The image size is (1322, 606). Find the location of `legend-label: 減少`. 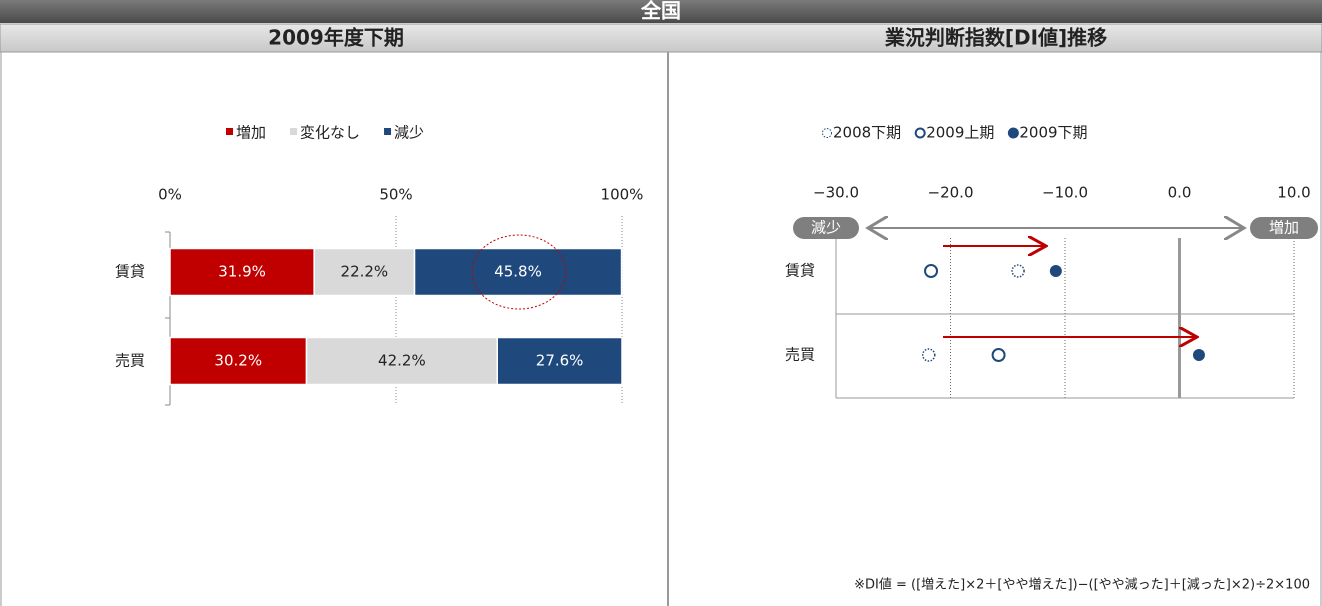

legend-label: 減少 is located at coordinates (409, 133).